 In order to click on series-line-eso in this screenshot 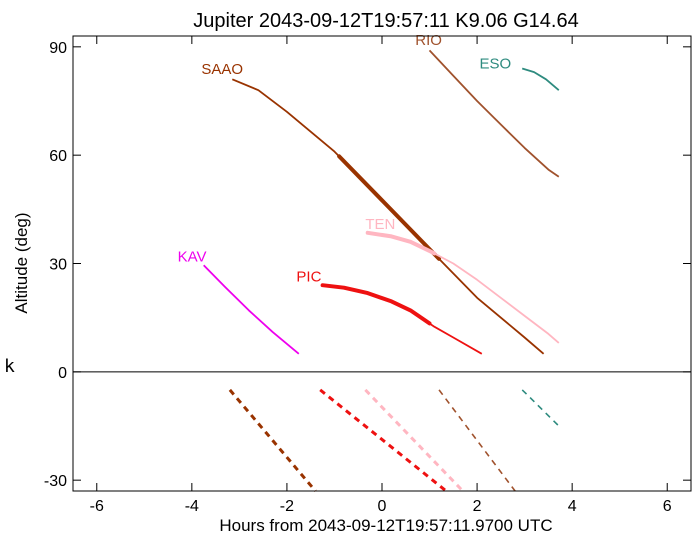, I will do `click(540, 79)`.